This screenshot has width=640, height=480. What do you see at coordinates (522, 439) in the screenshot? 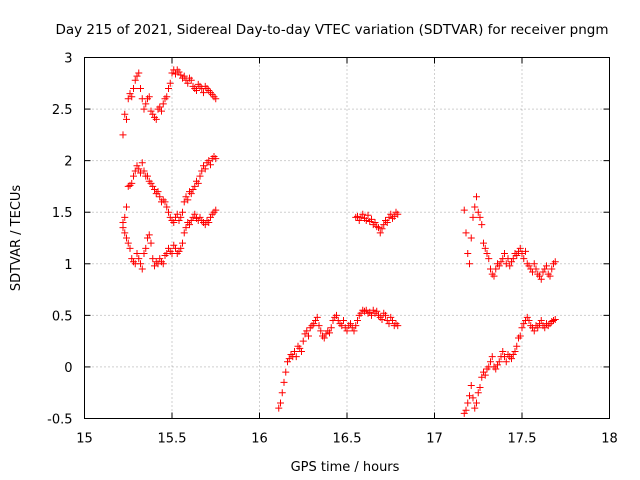
I see `x-tick-label: 17.5` at bounding box center [522, 439].